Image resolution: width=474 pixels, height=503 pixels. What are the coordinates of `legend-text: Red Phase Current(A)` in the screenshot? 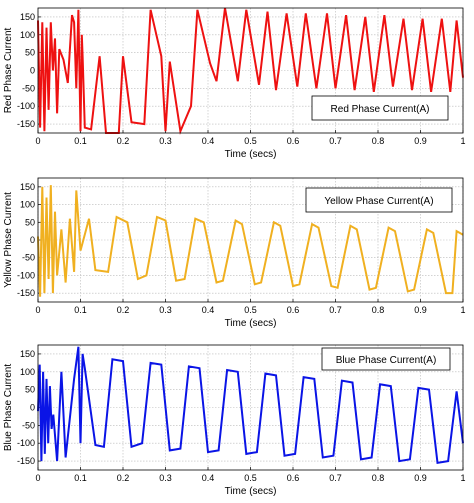 It's located at (380, 109).